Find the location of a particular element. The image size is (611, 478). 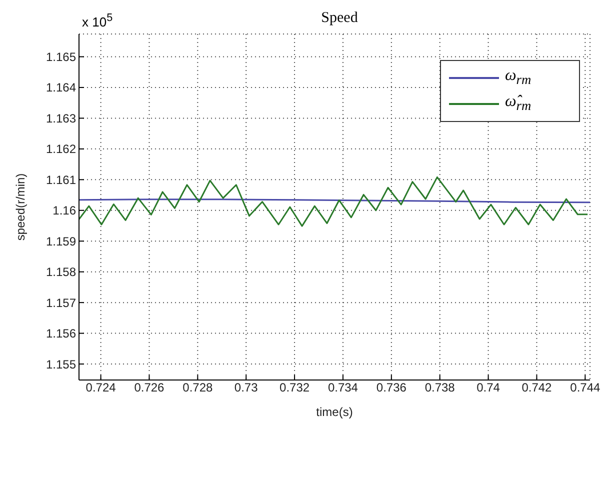

x-axis-title: time(s) is located at coordinates (334, 412).